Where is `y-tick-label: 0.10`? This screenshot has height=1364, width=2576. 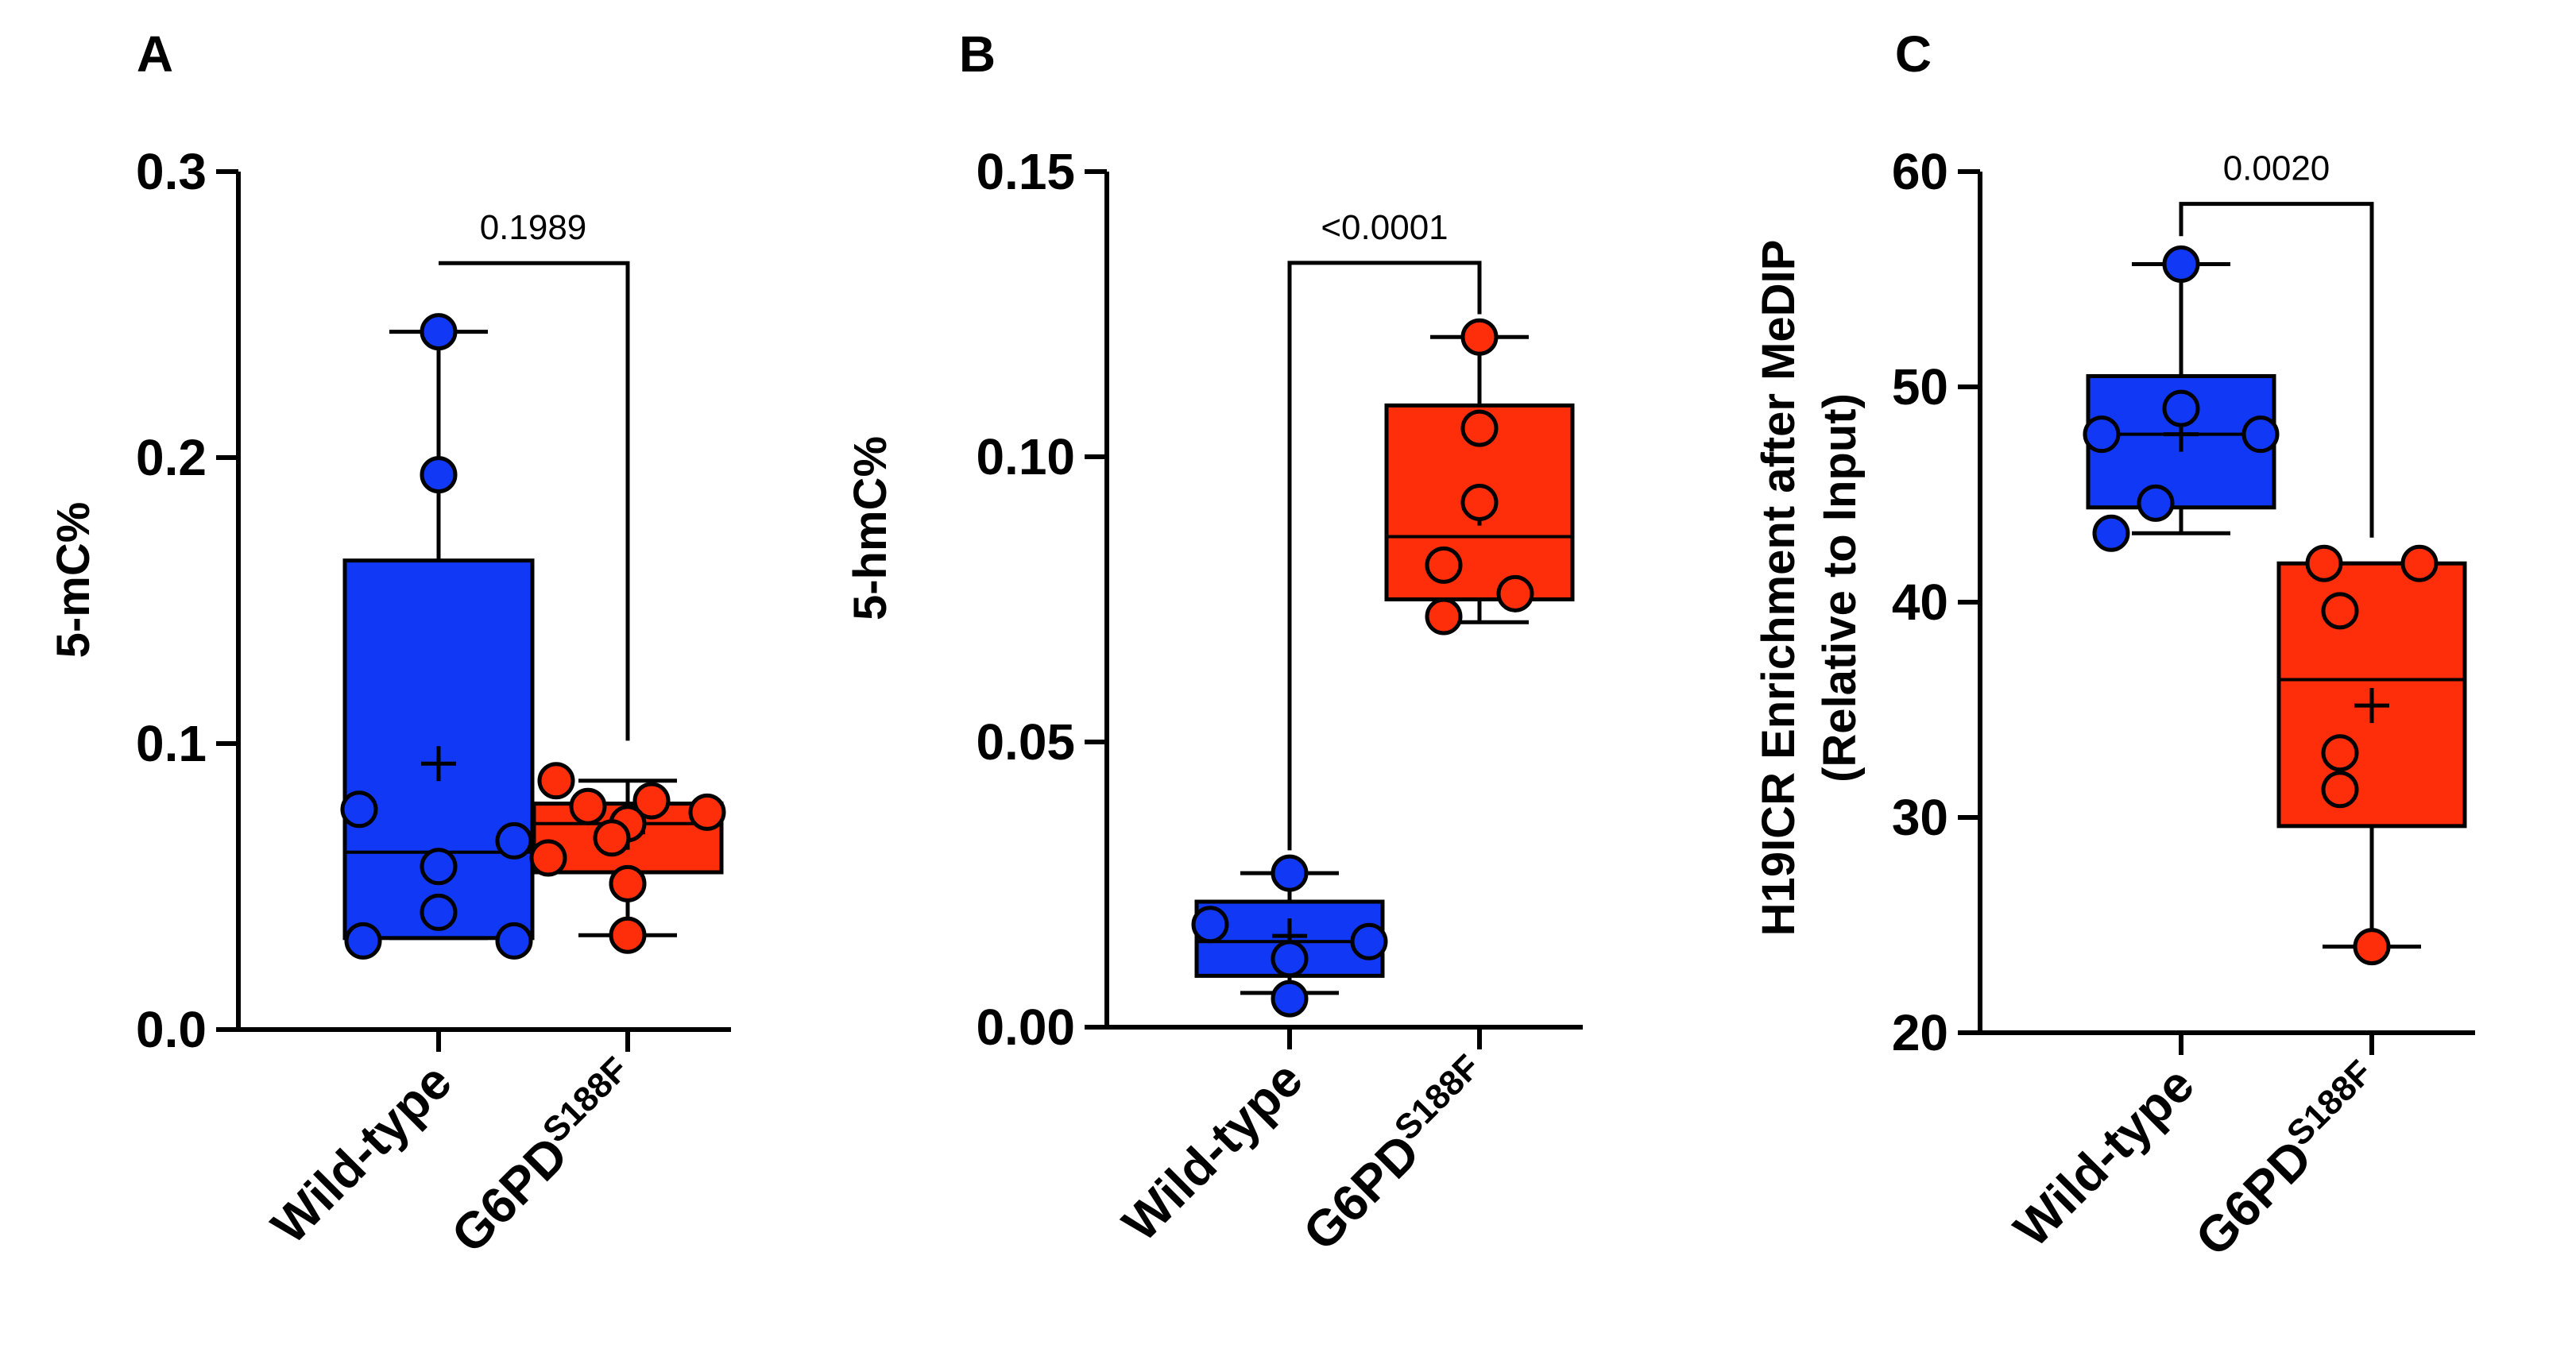 y-tick-label: 0.10 is located at coordinates (1025, 456).